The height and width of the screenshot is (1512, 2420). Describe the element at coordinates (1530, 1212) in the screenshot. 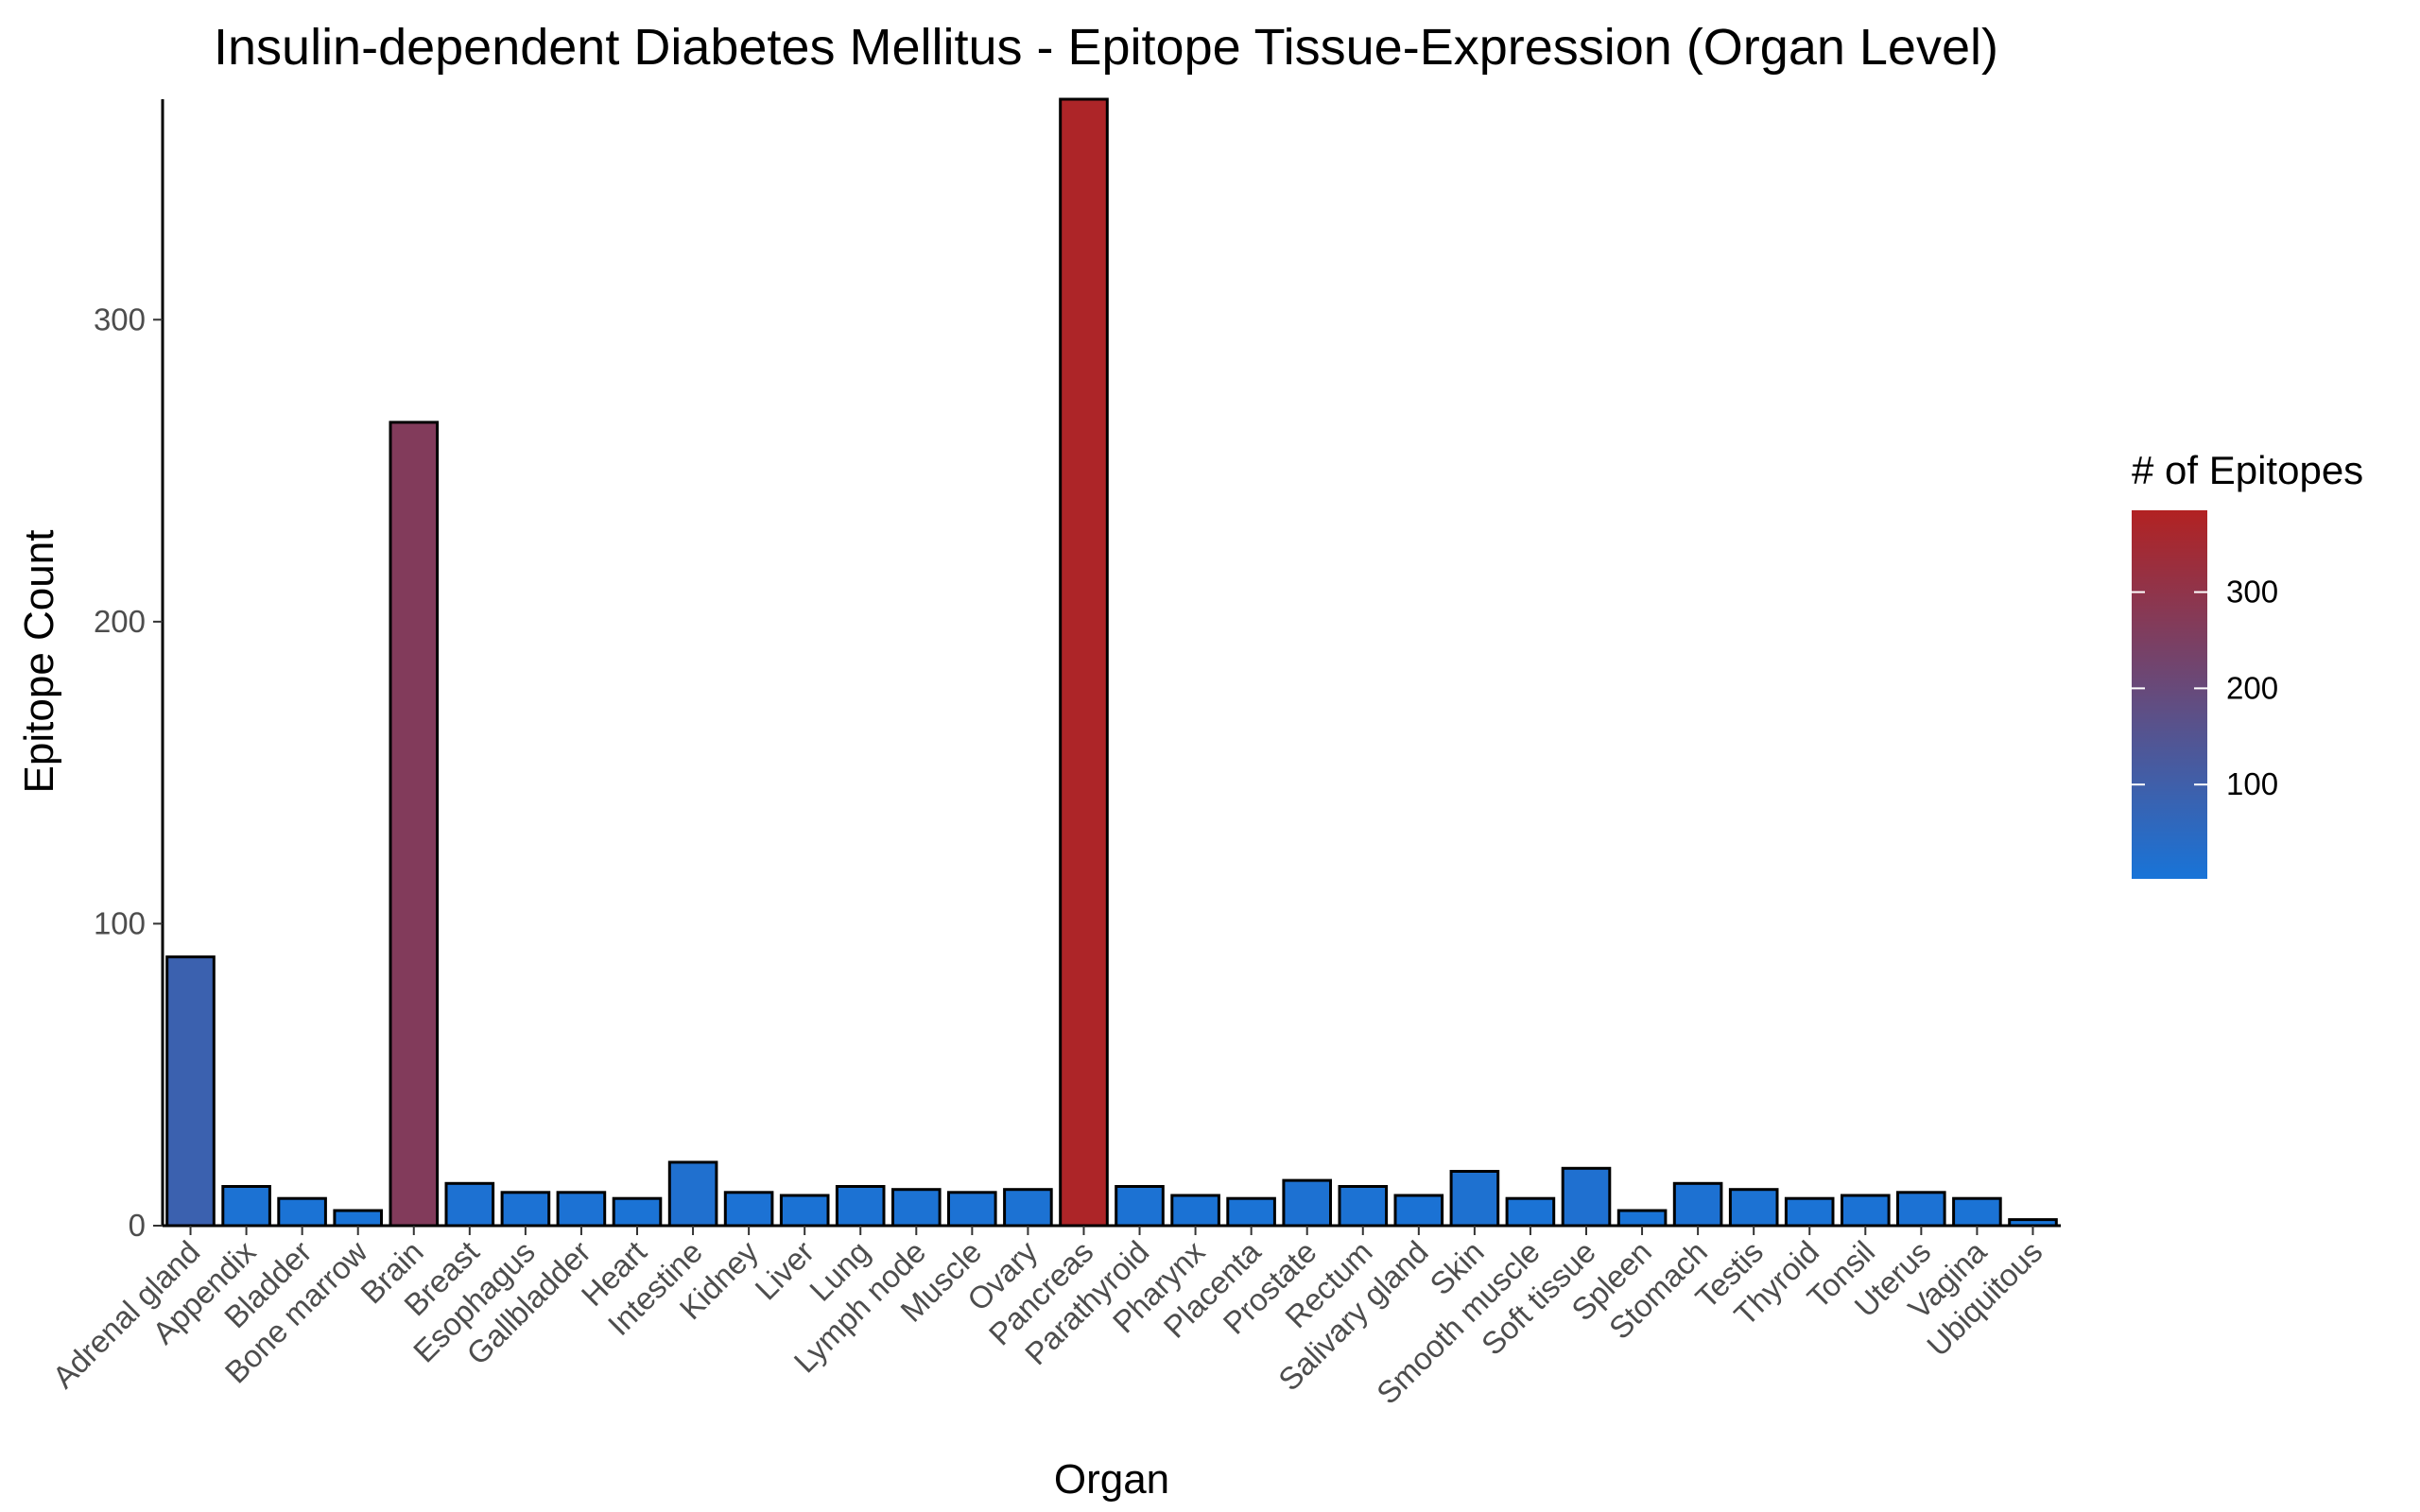

I see `bar-smooth-muscle` at that location.